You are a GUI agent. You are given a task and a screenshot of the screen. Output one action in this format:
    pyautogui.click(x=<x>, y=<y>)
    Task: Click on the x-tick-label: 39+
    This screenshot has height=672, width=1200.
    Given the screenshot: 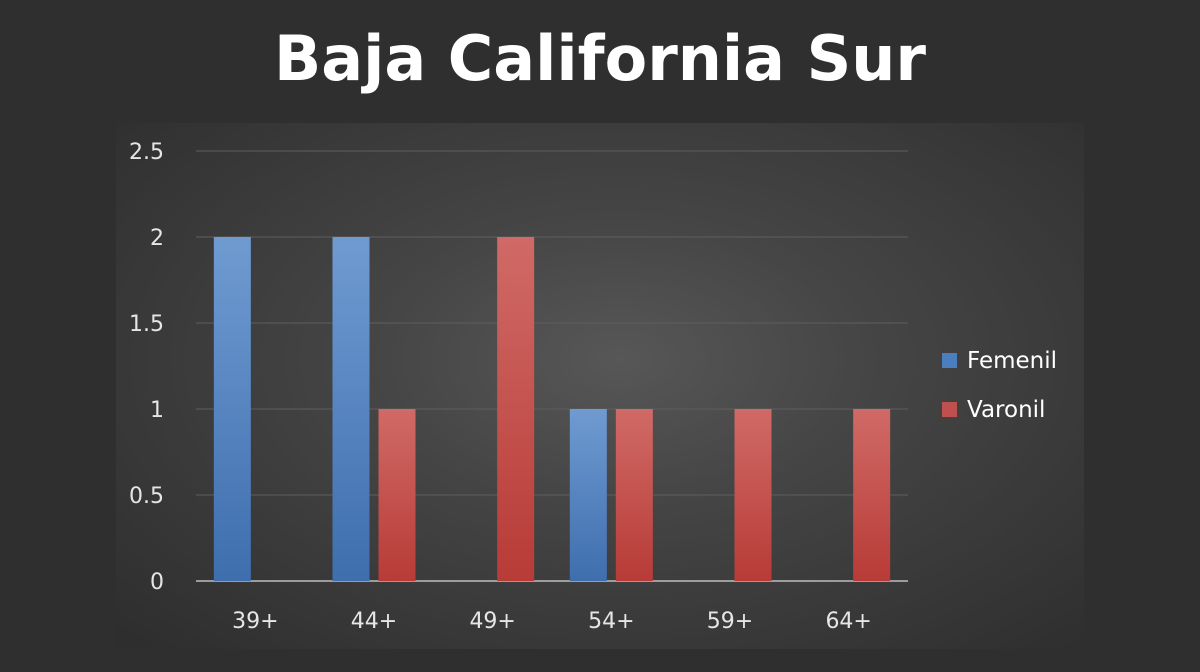 What is the action you would take?
    pyautogui.click(x=255, y=621)
    